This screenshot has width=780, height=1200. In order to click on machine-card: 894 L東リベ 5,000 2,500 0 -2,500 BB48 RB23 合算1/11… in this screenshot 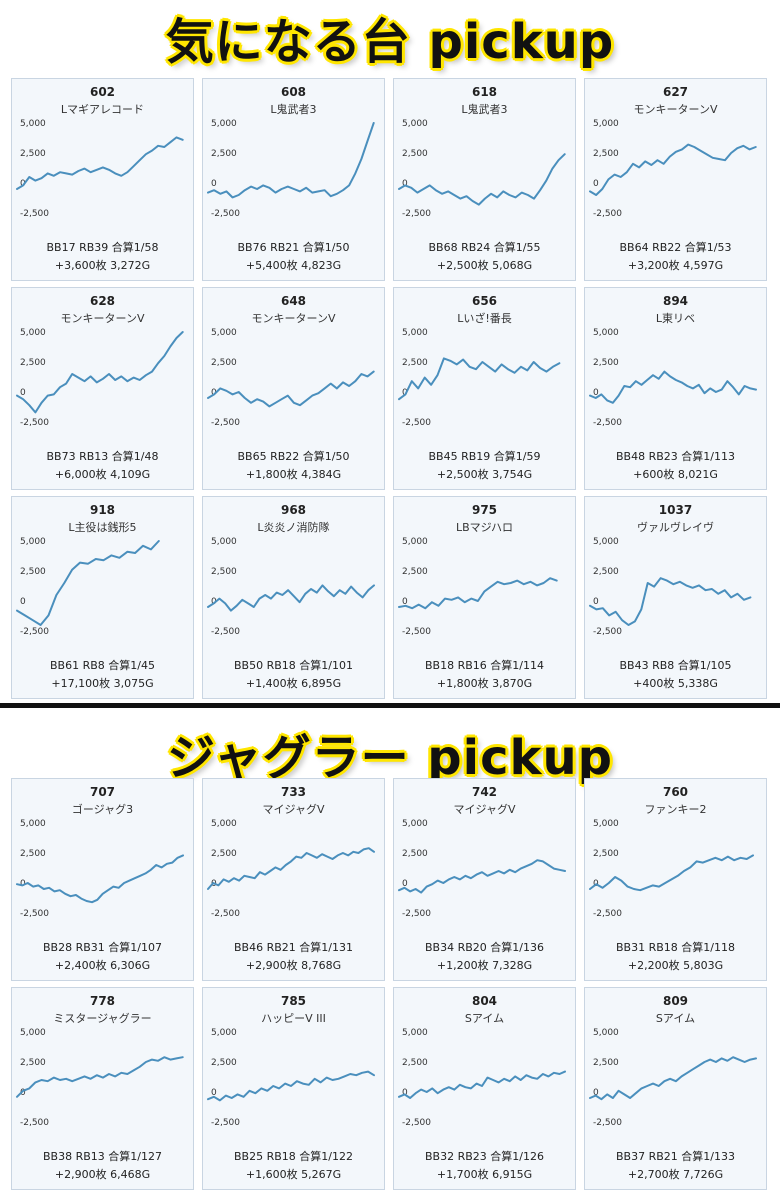, I will do `click(675, 388)`.